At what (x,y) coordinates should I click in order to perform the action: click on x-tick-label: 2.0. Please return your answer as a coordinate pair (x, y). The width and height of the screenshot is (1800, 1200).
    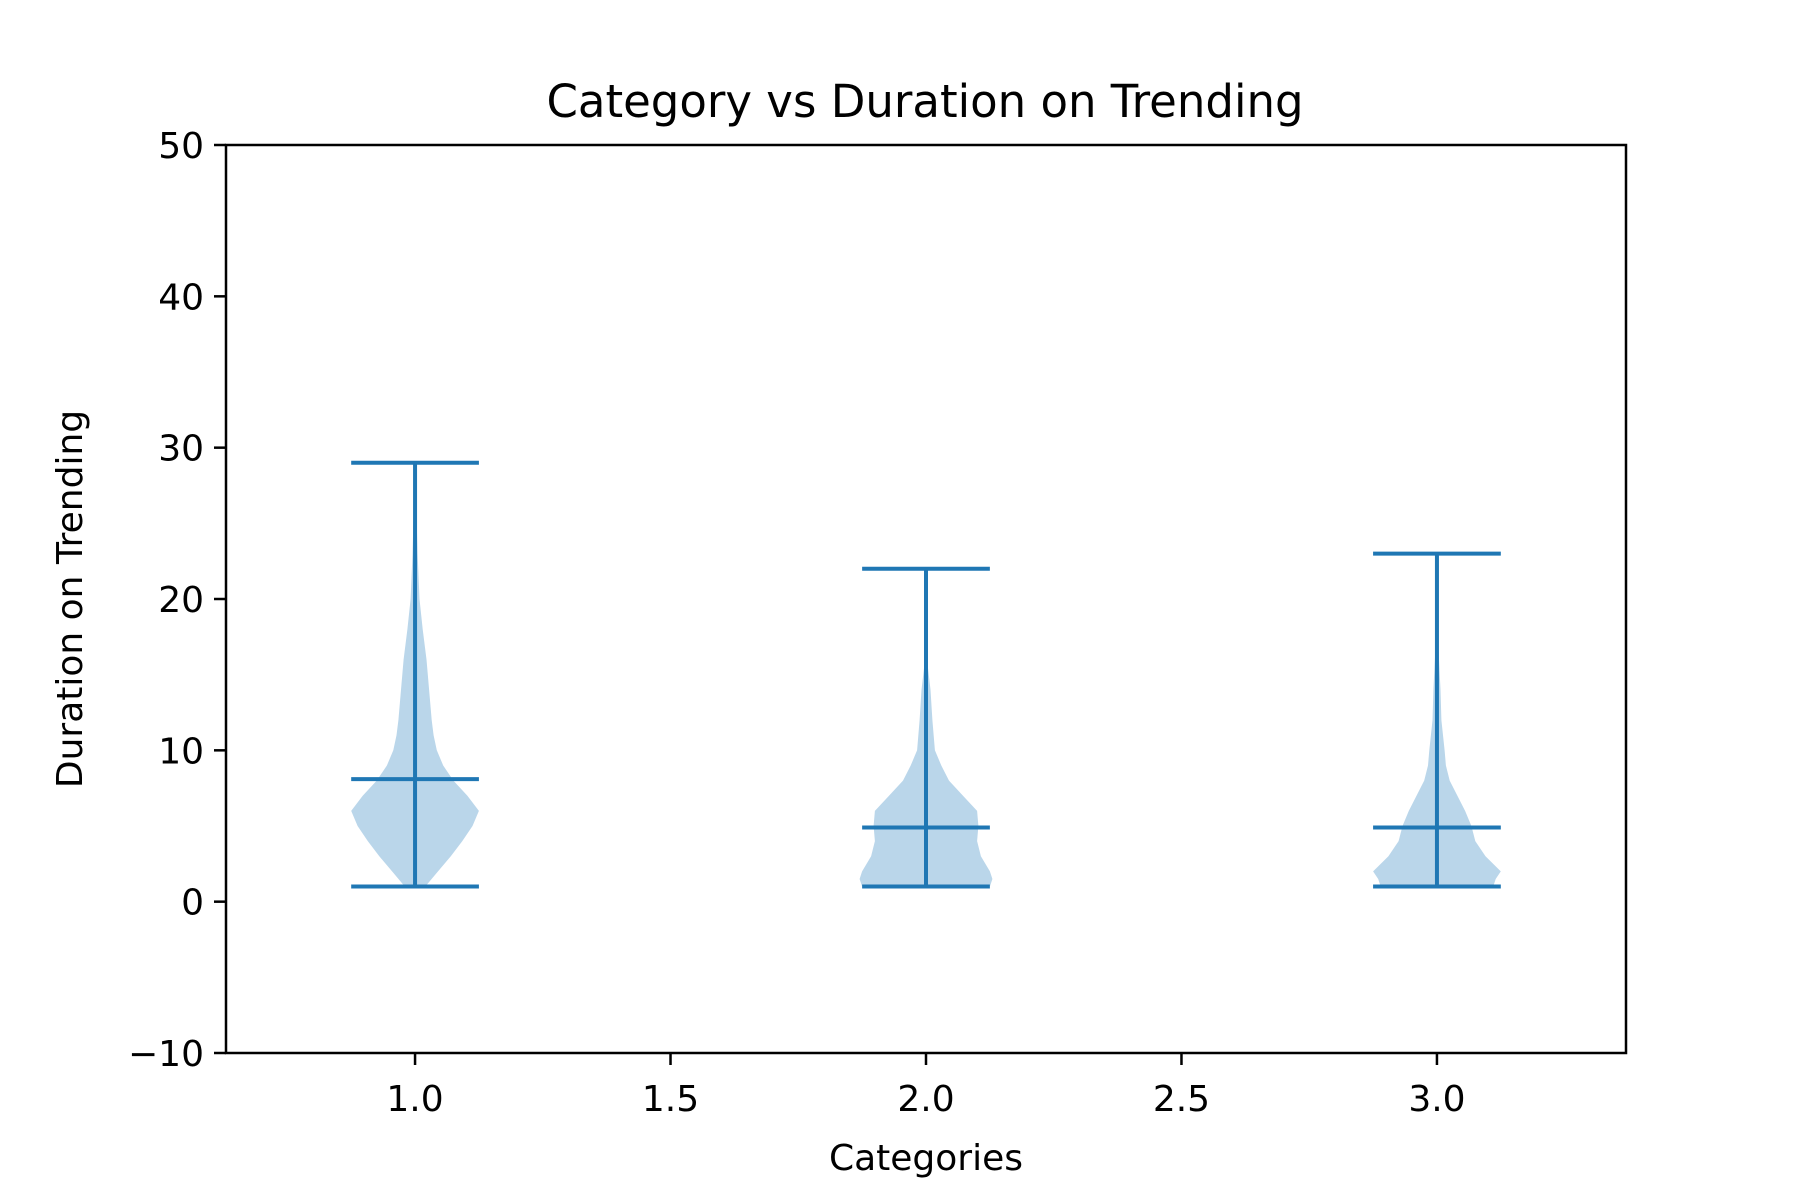
    Looking at the image, I should click on (925, 1099).